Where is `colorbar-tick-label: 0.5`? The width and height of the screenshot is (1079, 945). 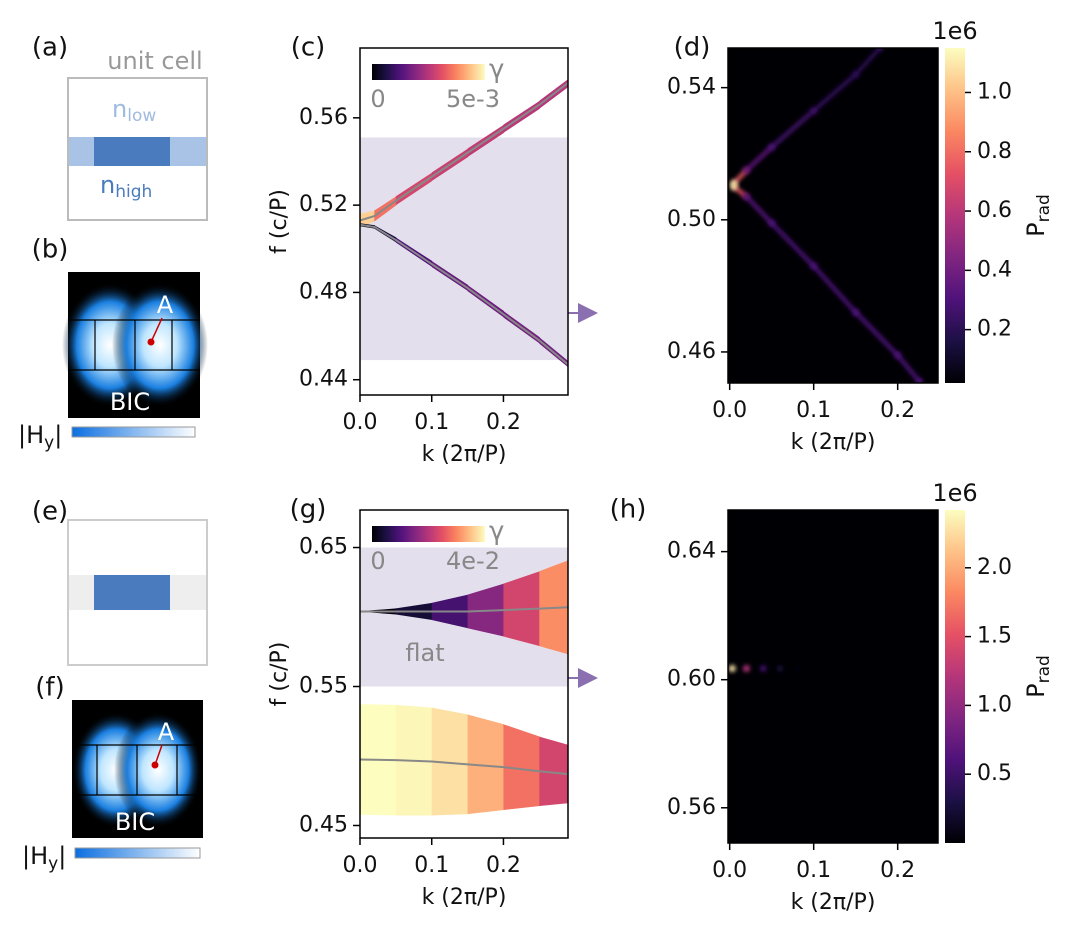
colorbar-tick-label: 0.5 is located at coordinates (994, 773).